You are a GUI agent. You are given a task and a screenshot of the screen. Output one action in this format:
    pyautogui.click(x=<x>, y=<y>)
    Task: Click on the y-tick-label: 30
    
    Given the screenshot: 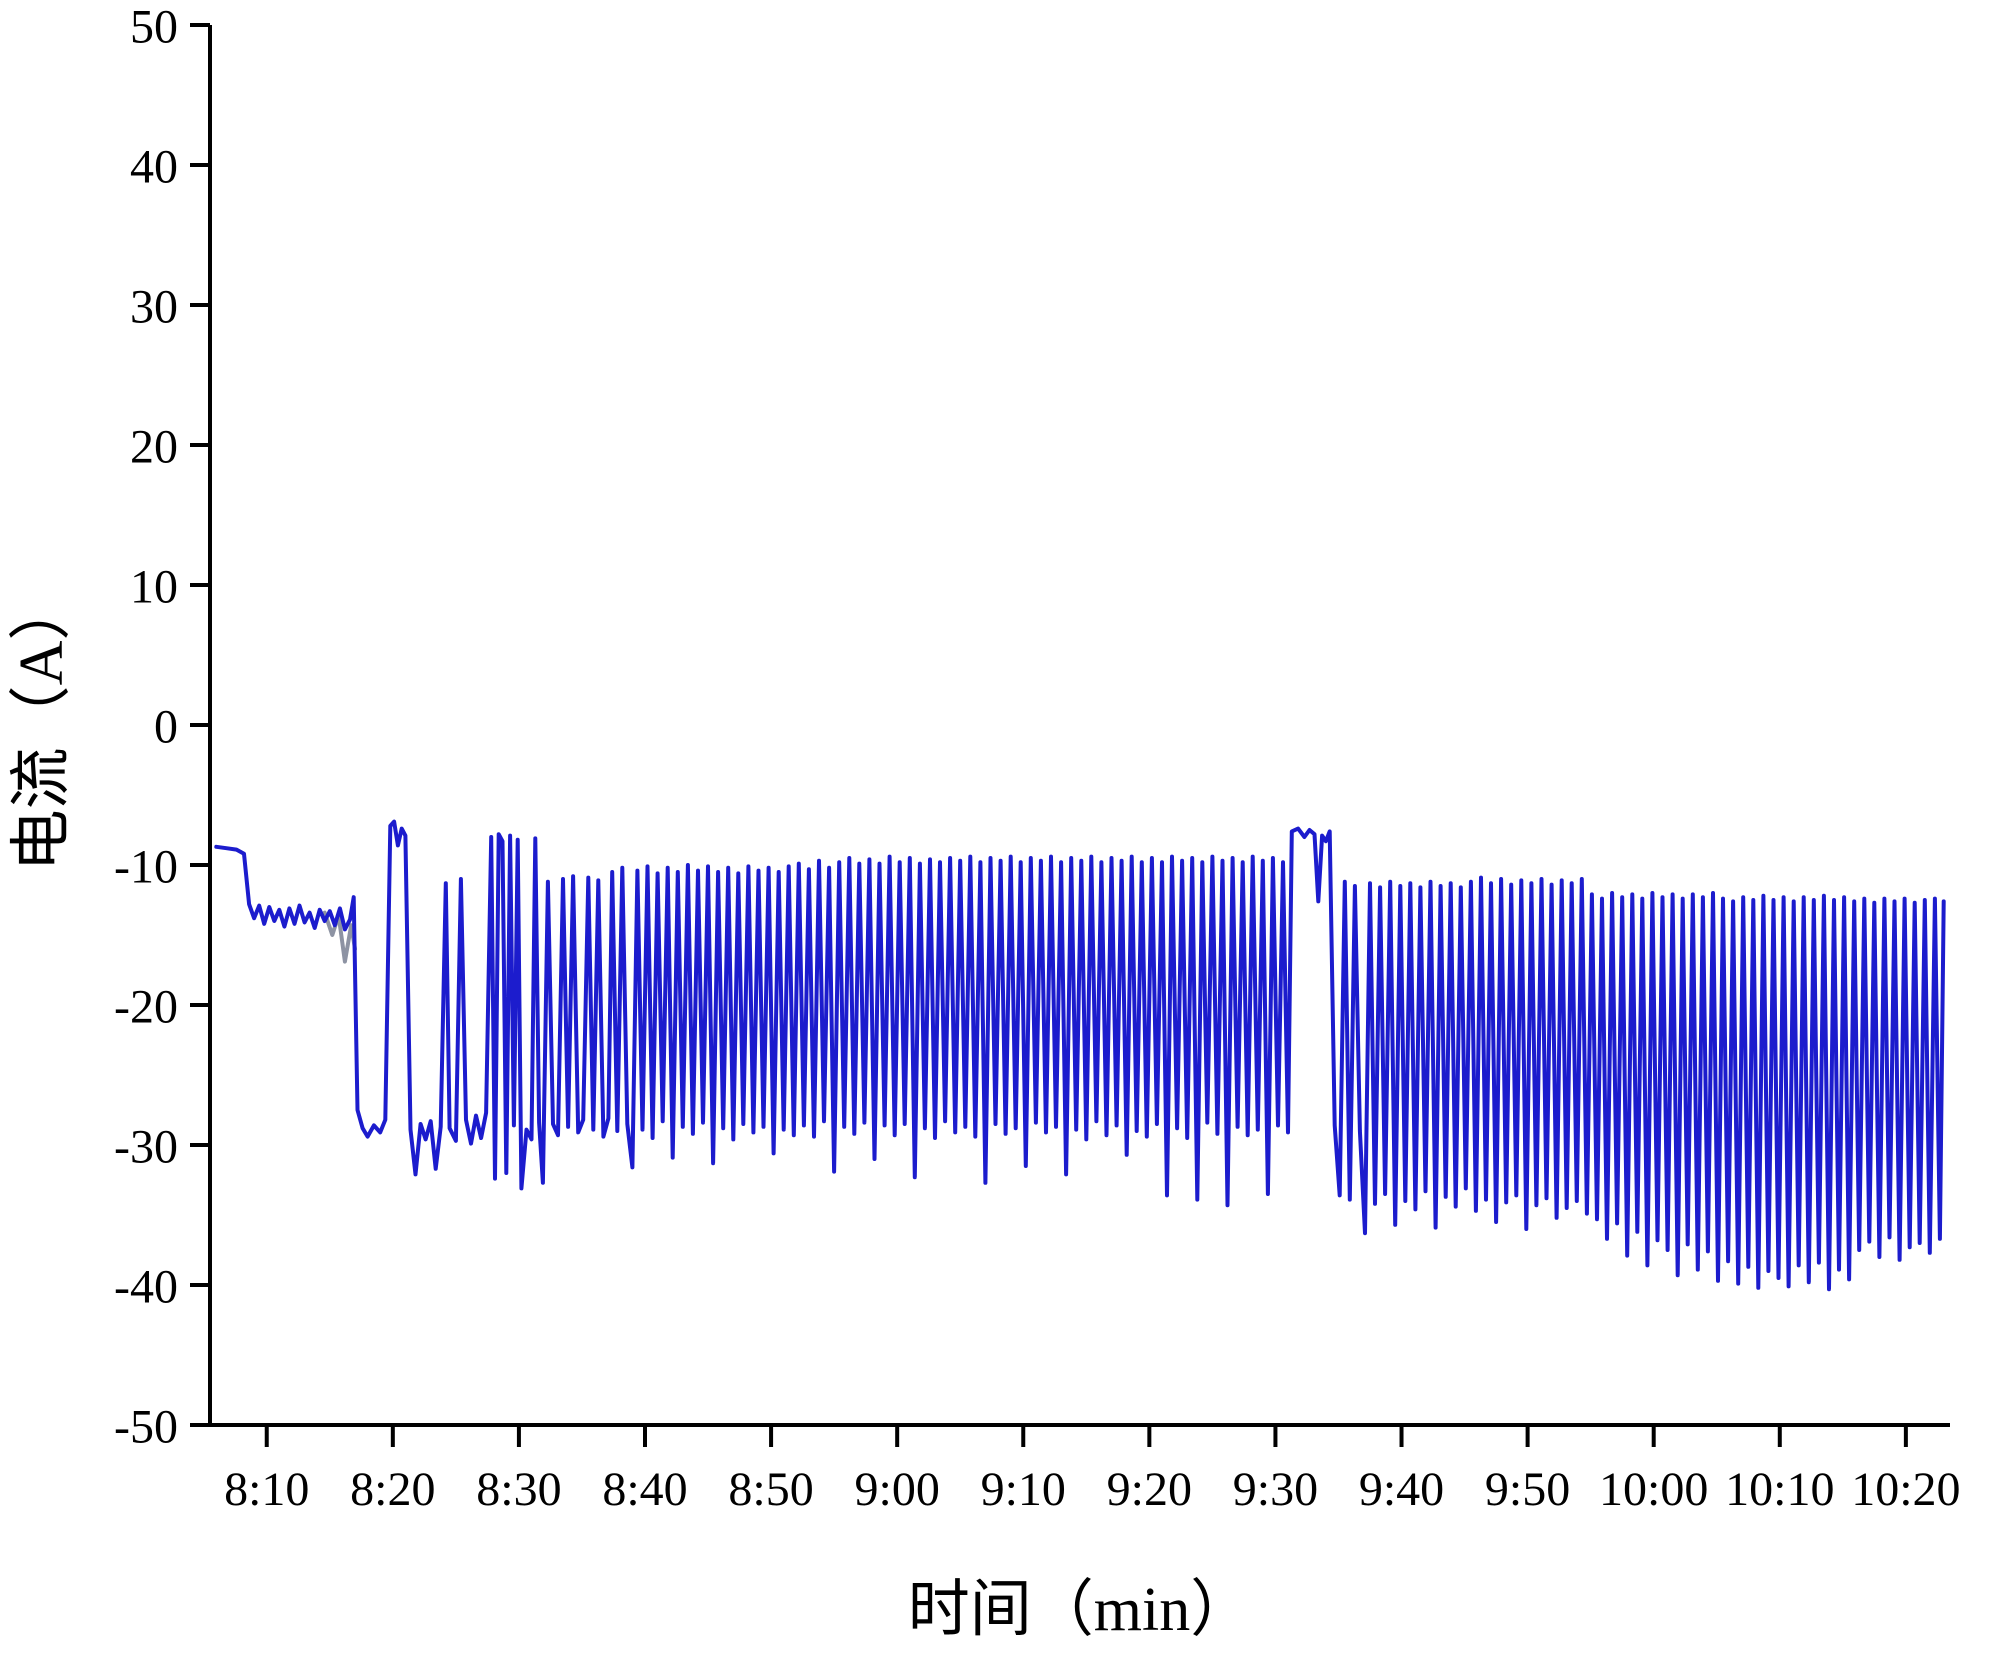 What is the action you would take?
    pyautogui.click(x=154, y=306)
    